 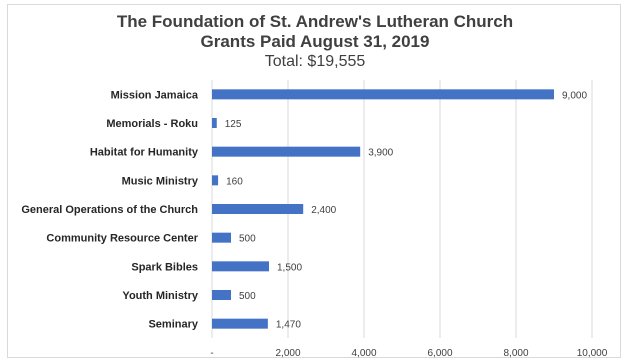 What do you see at coordinates (144, 153) in the screenshot?
I see `category-label: Habitat for Humanity` at bounding box center [144, 153].